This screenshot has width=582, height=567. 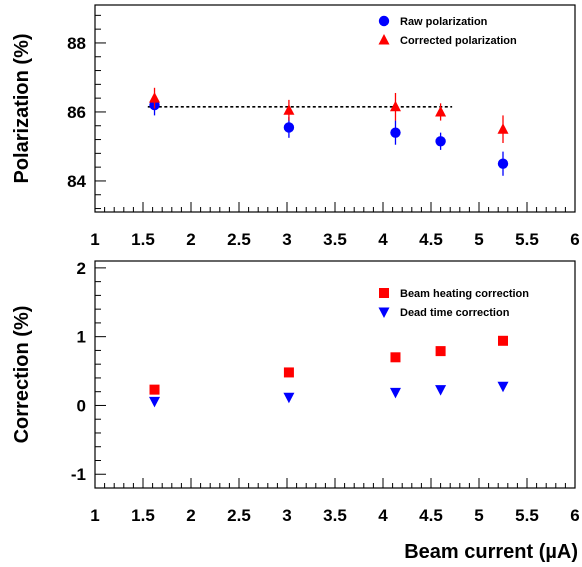 What do you see at coordinates (444, 22) in the screenshot?
I see `legend-label: Raw polarization` at bounding box center [444, 22].